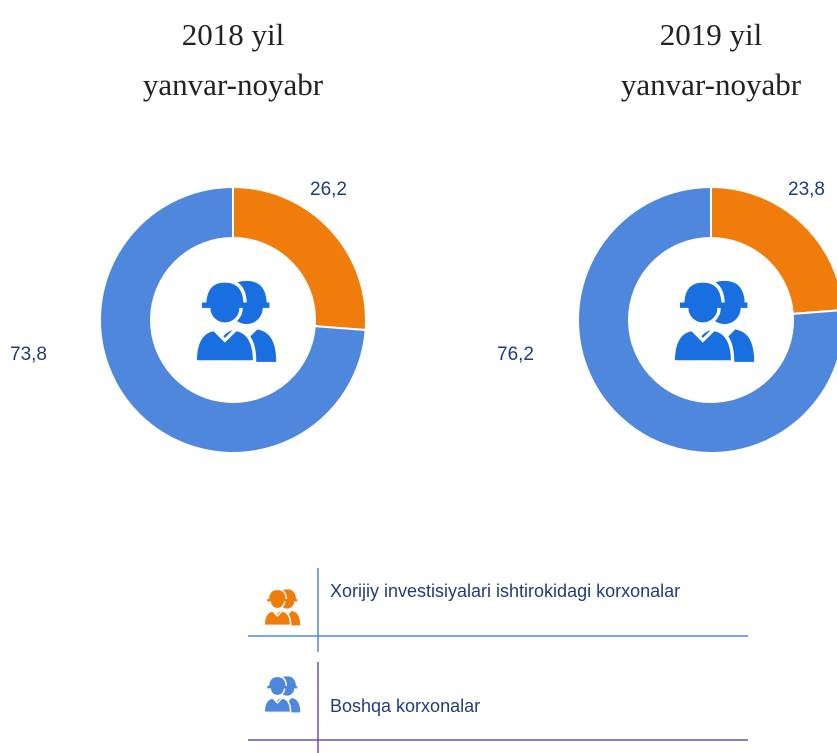  Describe the element at coordinates (328, 189) in the screenshot. I see `value-label: 26,2` at that location.